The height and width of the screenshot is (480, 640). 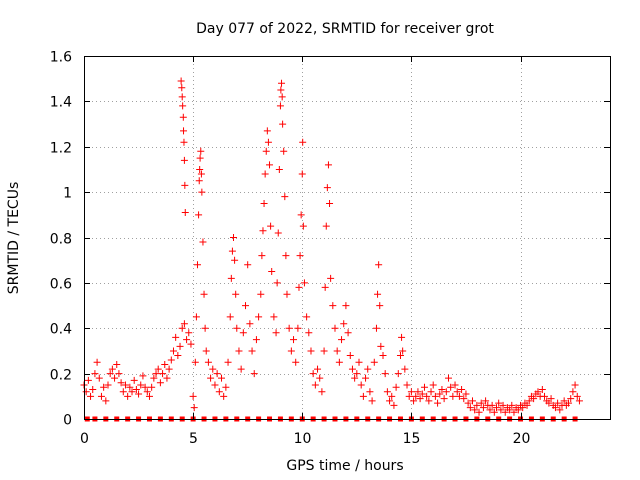 I want to click on y-tick-label: 0.2, so click(x=61, y=376).